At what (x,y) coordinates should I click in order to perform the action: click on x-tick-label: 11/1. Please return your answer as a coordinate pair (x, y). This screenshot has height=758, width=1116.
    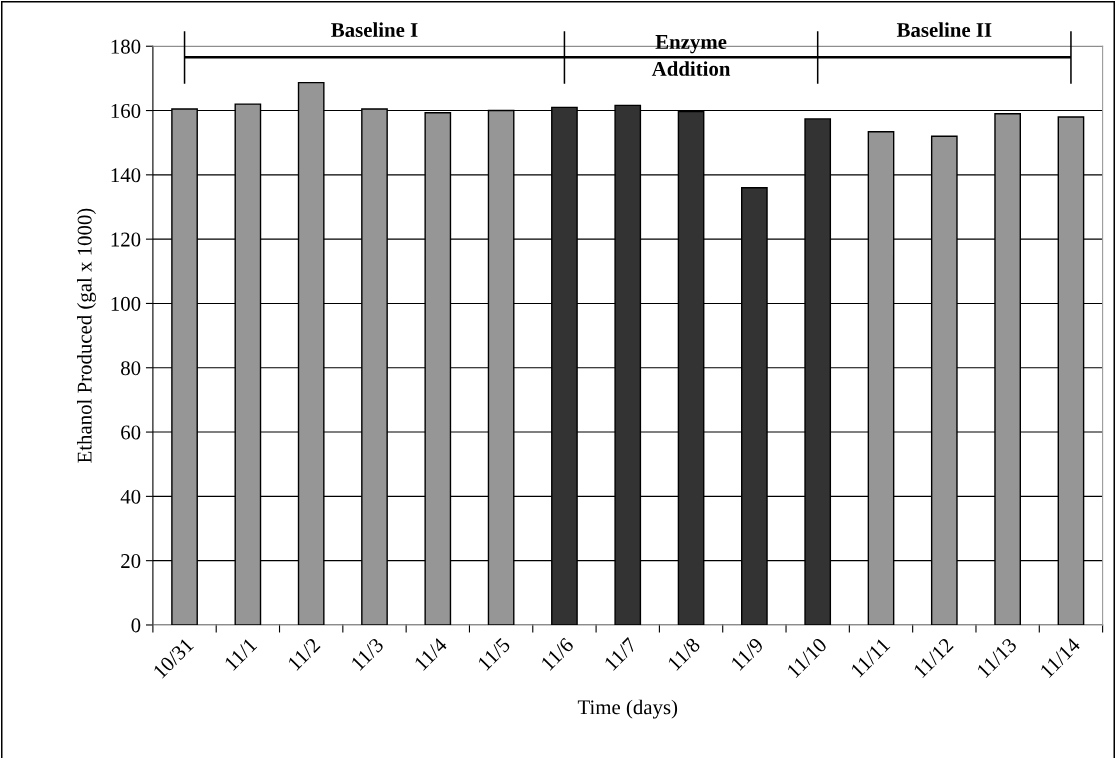
    Looking at the image, I should click on (241, 654).